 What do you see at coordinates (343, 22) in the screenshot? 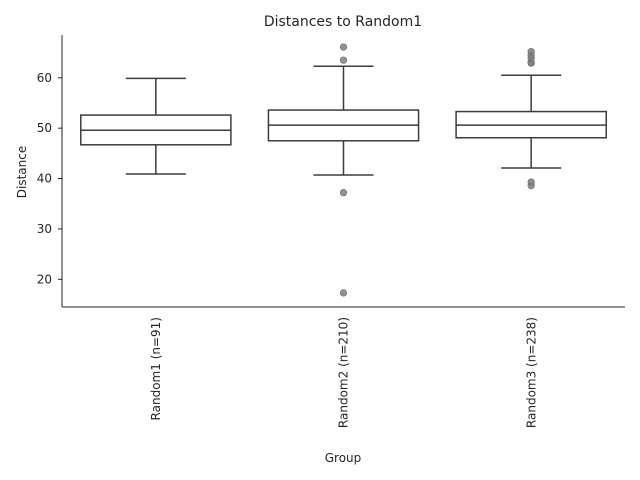
I see `chart-title: Distances to Random1` at bounding box center [343, 22].